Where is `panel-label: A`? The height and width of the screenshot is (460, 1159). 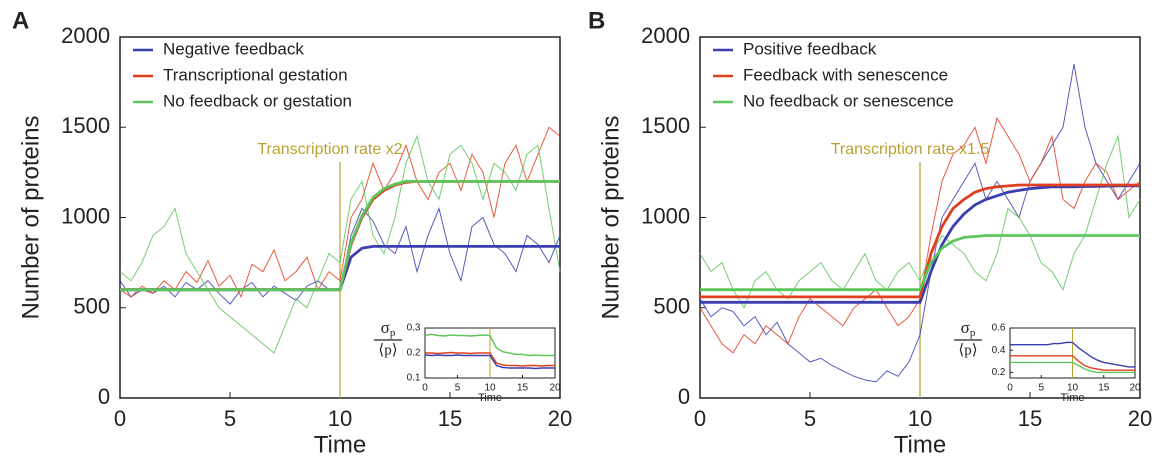
panel-label: A is located at coordinates (20, 20).